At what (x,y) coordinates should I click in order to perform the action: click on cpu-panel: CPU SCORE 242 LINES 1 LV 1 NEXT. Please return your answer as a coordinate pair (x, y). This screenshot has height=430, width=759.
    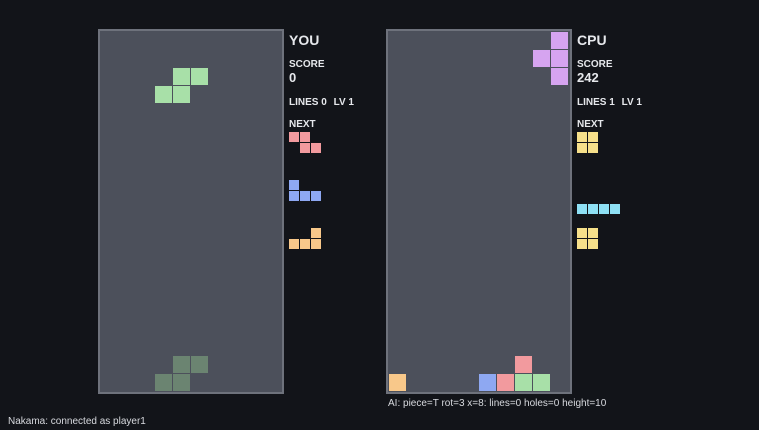
    Looking at the image, I should click on (632, 140).